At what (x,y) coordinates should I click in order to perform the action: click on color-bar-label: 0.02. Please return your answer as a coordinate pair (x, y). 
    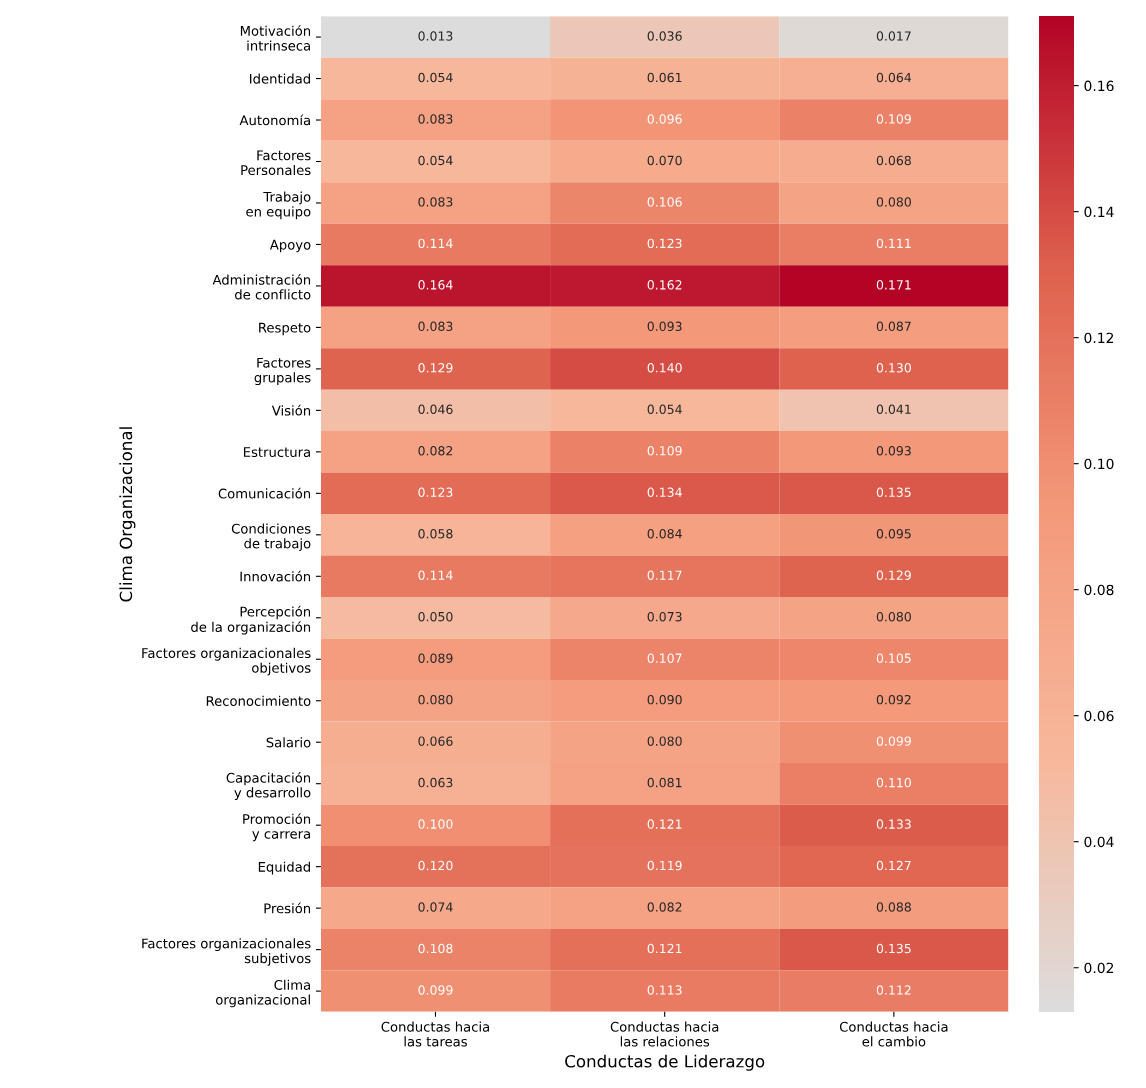
    Looking at the image, I should click on (1099, 968).